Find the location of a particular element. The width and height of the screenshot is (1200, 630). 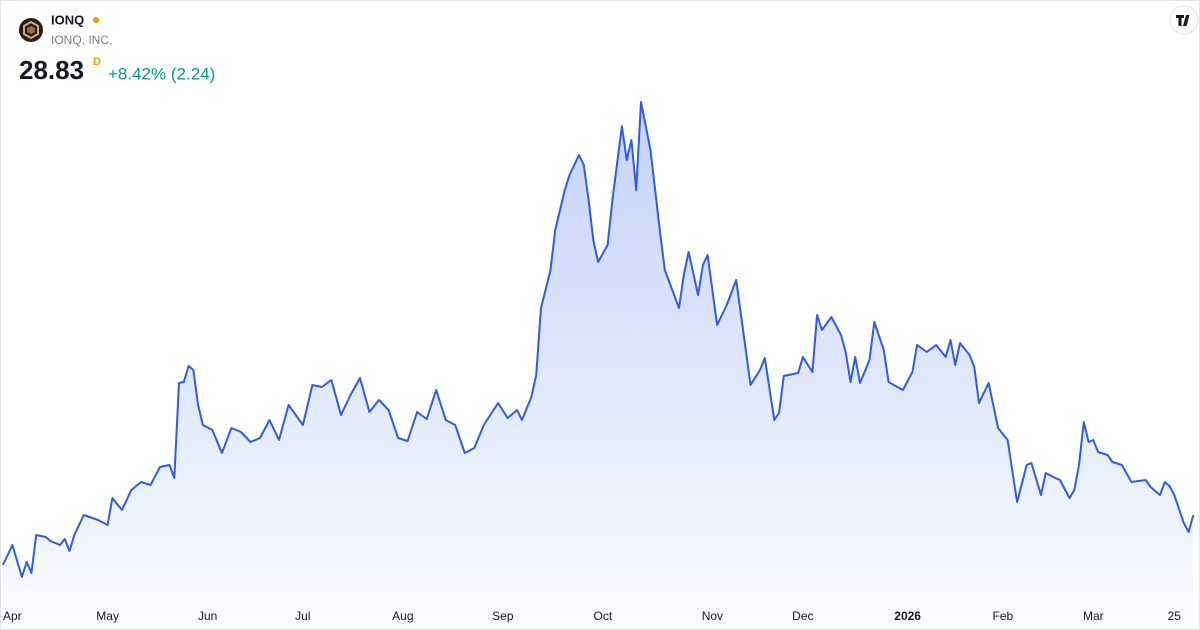

brand-logo is located at coordinates (1183, 20).